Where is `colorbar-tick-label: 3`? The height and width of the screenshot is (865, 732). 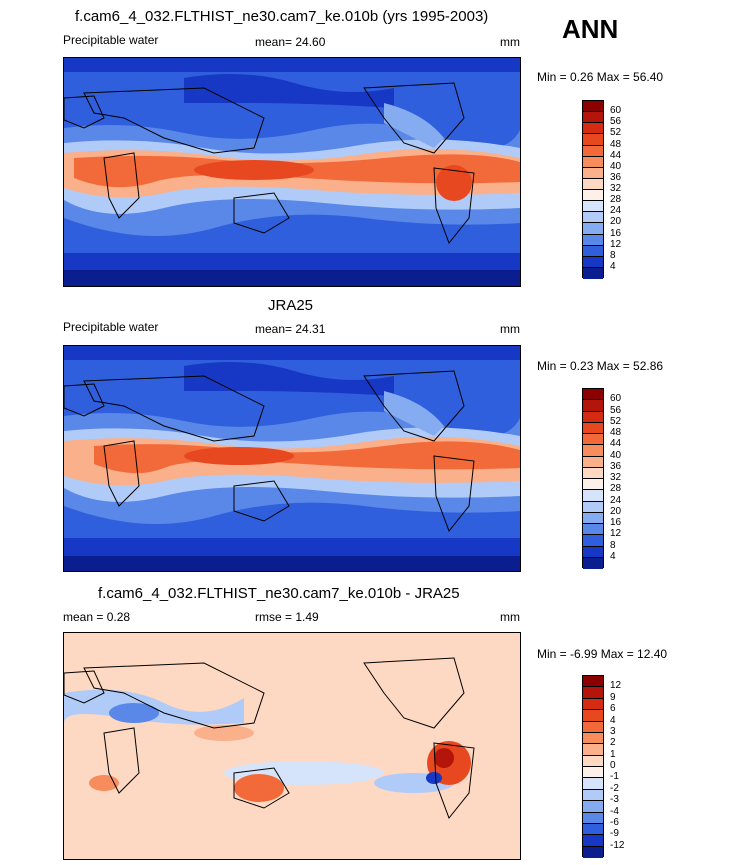 colorbar-tick-label: 3 is located at coordinates (613, 731).